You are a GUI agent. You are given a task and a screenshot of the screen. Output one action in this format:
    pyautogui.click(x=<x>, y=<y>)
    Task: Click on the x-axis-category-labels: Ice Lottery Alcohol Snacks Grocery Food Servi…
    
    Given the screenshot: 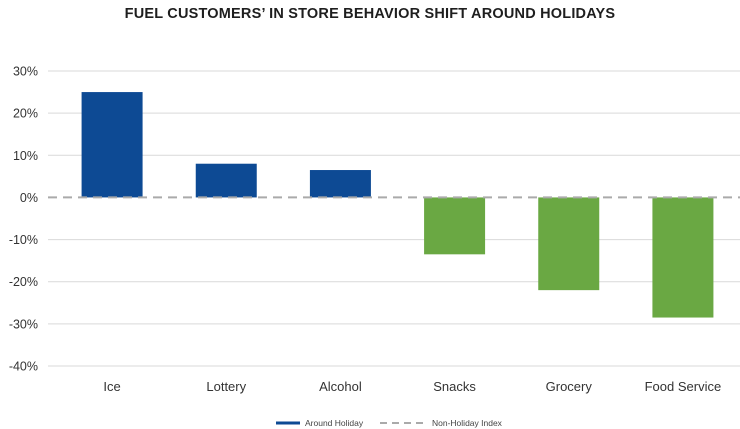 What is the action you would take?
    pyautogui.click(x=412, y=386)
    